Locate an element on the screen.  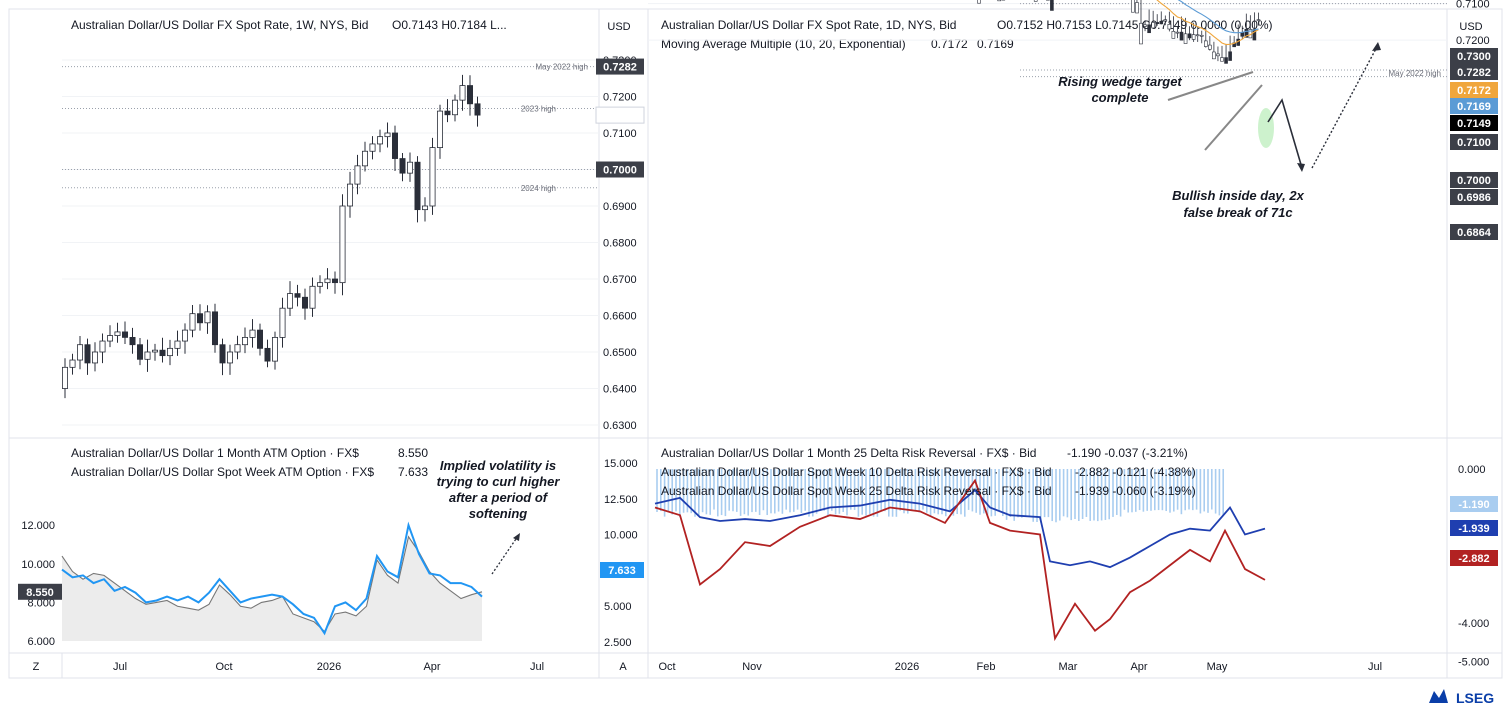
weekly-time-tick: Jul is located at coordinates (537, 667).